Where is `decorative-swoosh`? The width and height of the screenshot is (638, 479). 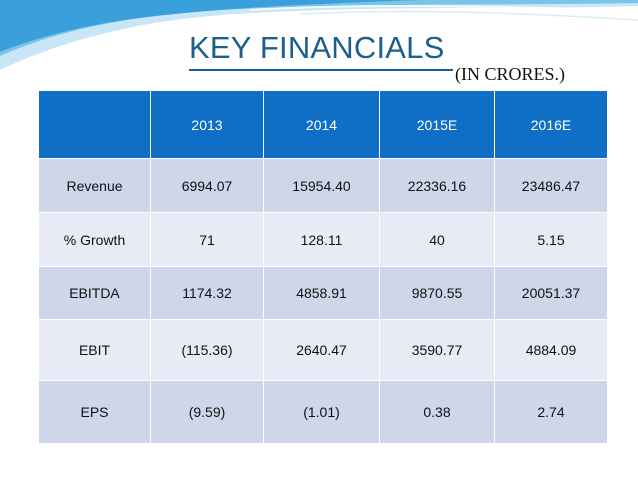 decorative-swoosh is located at coordinates (319, 35).